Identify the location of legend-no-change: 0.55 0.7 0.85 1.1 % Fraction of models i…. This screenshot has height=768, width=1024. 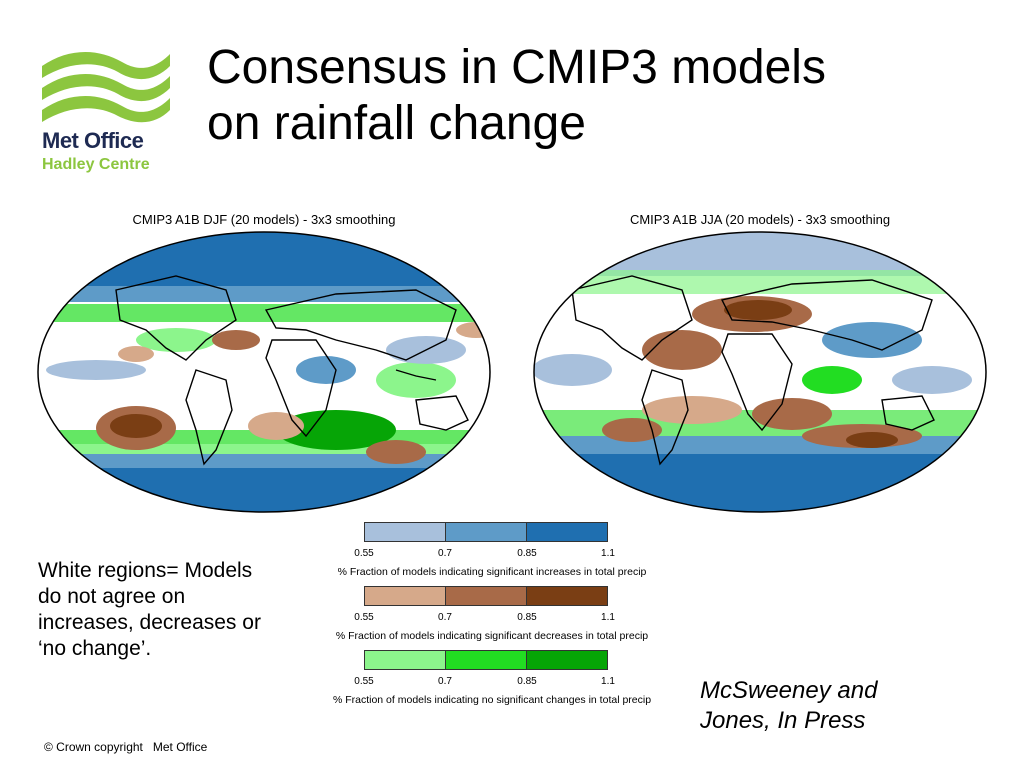
(492, 680).